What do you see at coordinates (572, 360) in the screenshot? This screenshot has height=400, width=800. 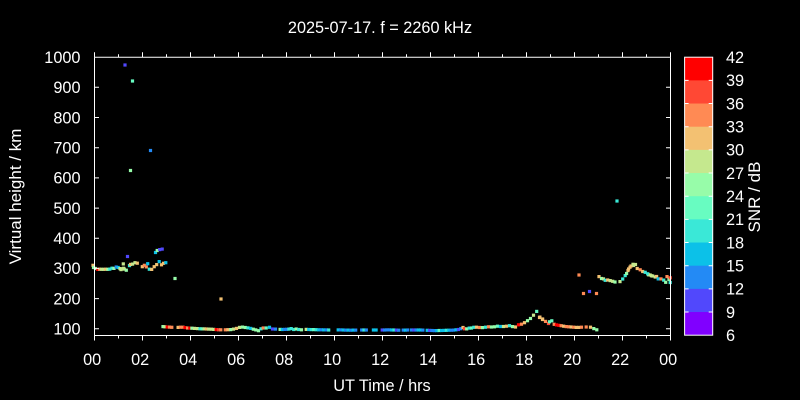 I see `svg-text: 20` at bounding box center [572, 360].